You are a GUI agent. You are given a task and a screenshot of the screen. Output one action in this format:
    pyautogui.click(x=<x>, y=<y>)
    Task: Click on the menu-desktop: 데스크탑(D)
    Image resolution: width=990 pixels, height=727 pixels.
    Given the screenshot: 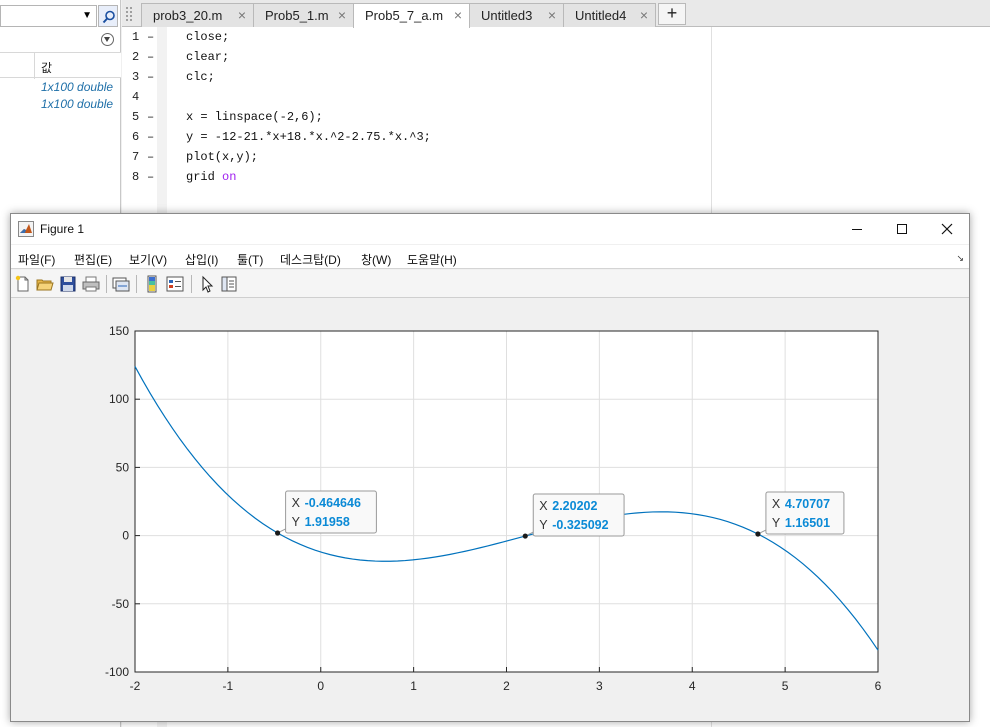 What is the action you would take?
    pyautogui.click(x=310, y=260)
    